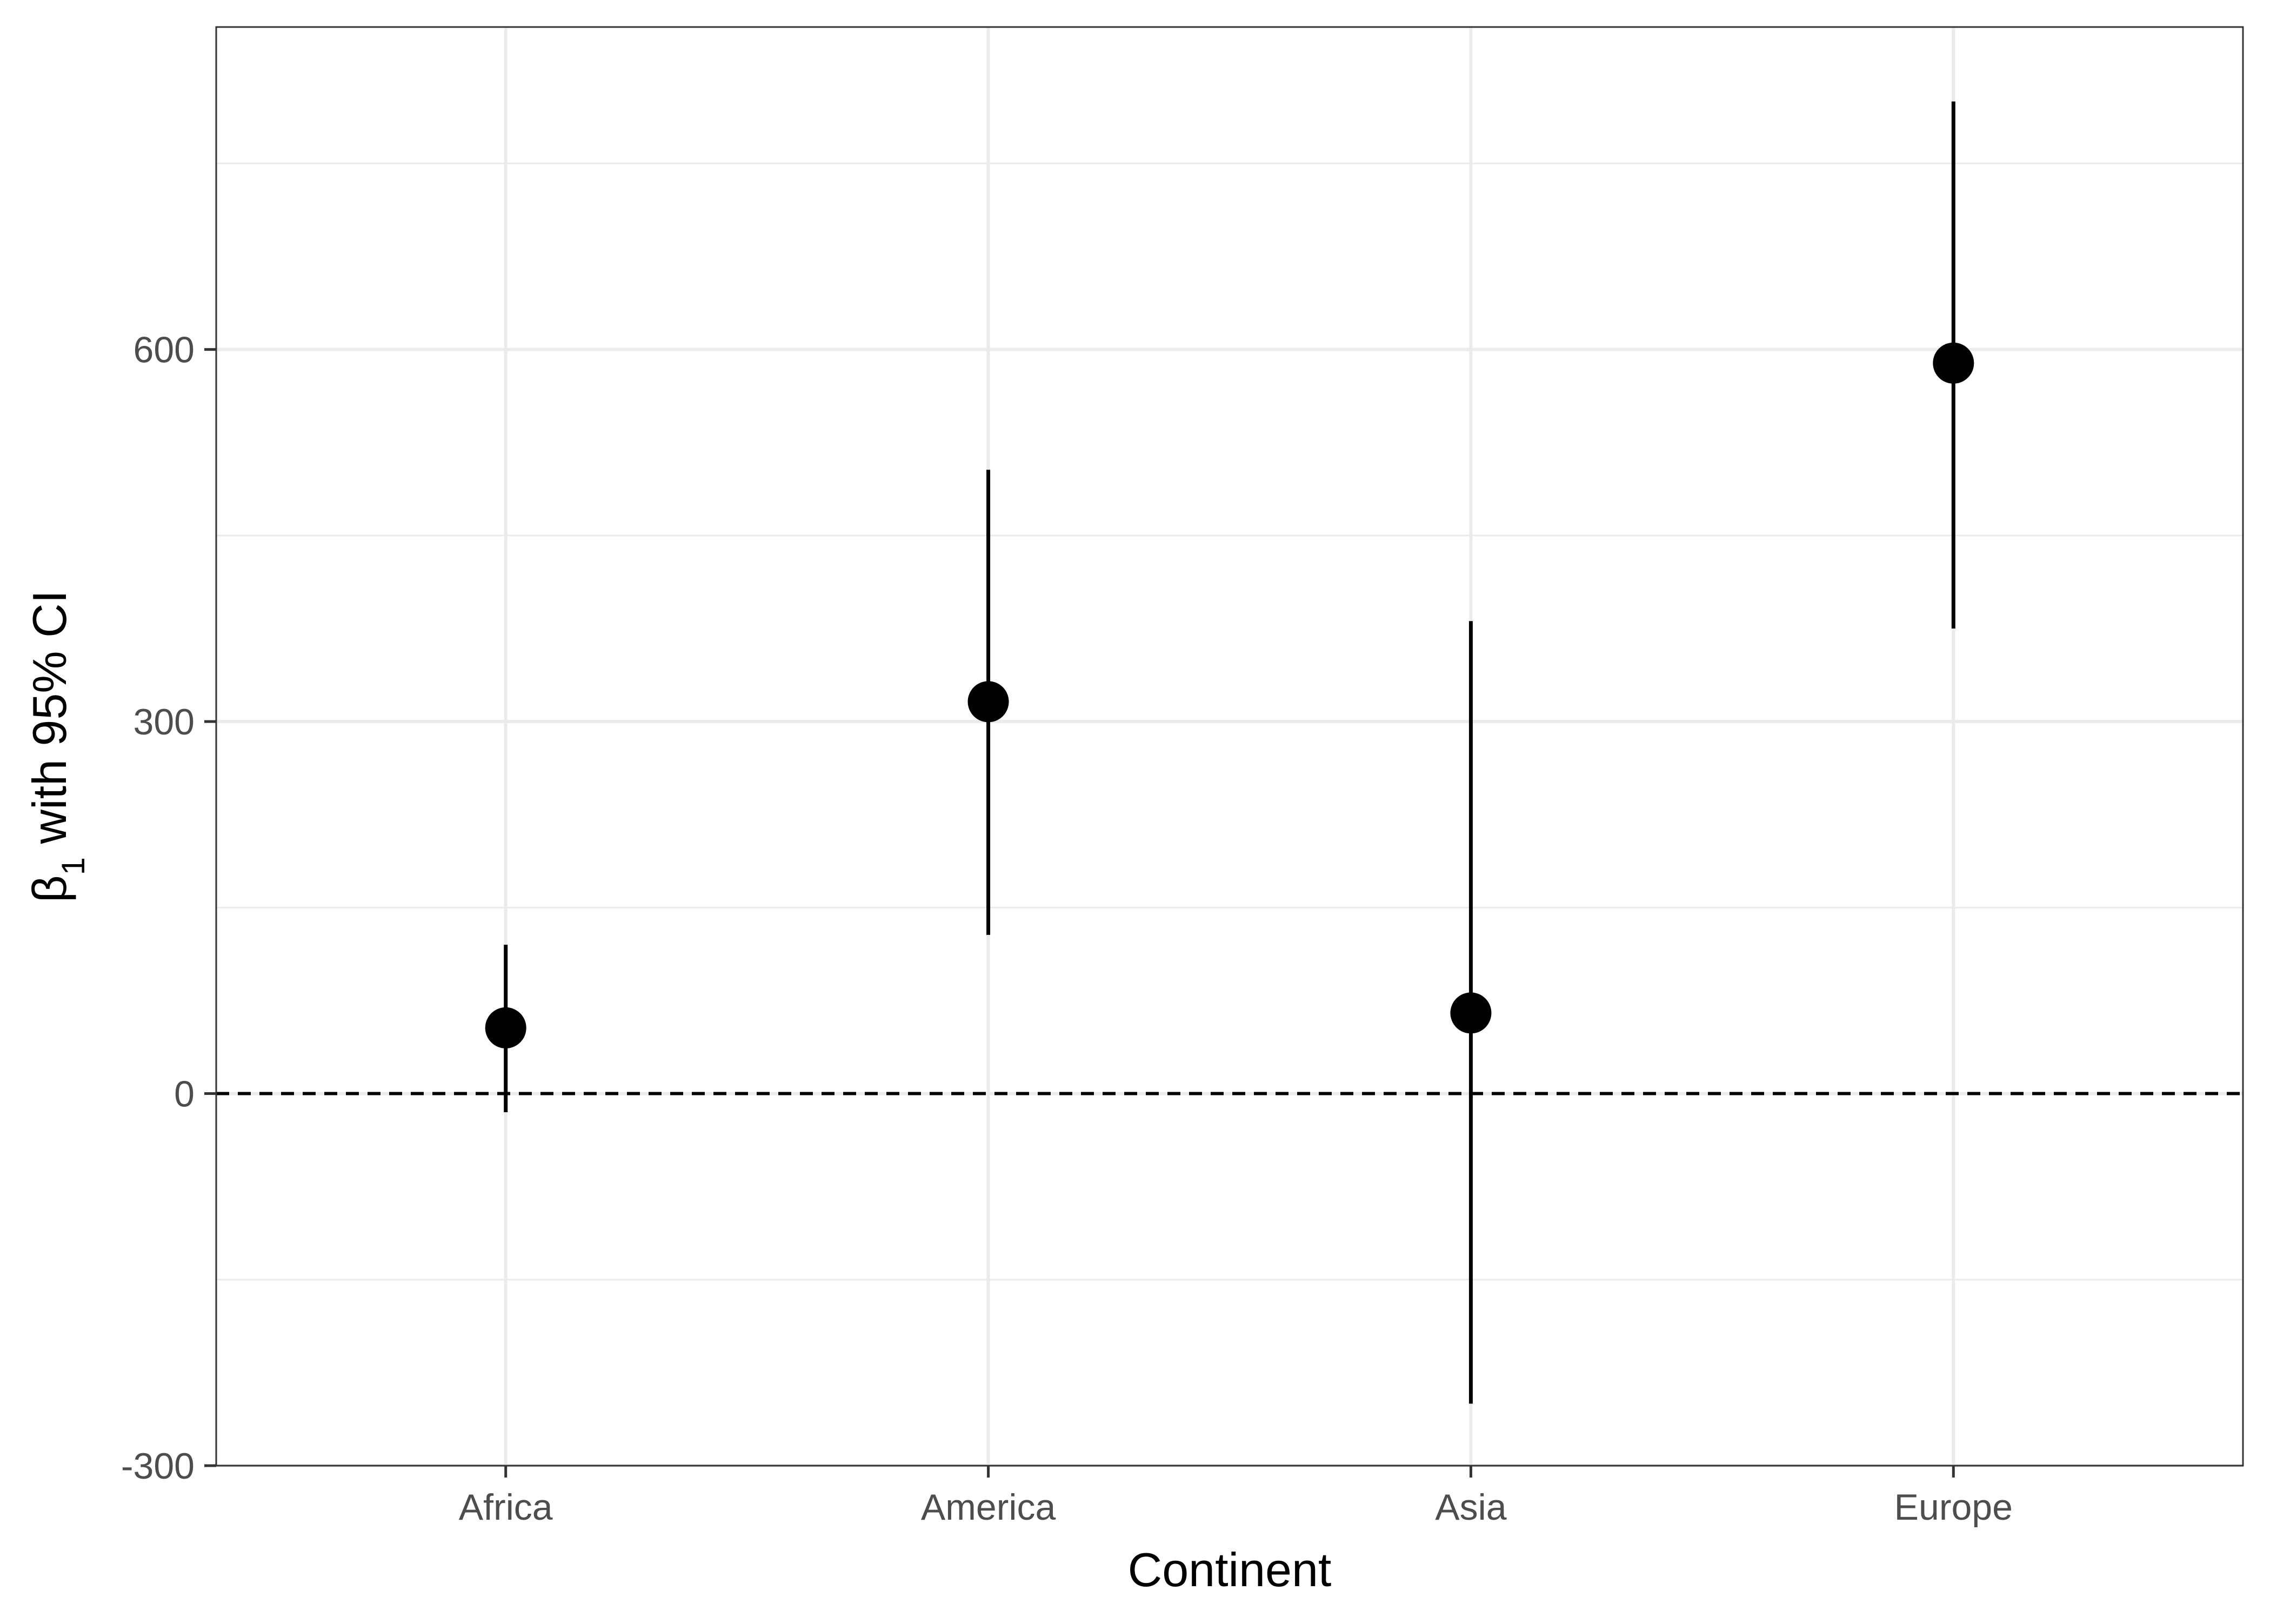 The width and height of the screenshot is (2270, 1624). I want to click on y-axis-title-subscript: 1, so click(73, 866).